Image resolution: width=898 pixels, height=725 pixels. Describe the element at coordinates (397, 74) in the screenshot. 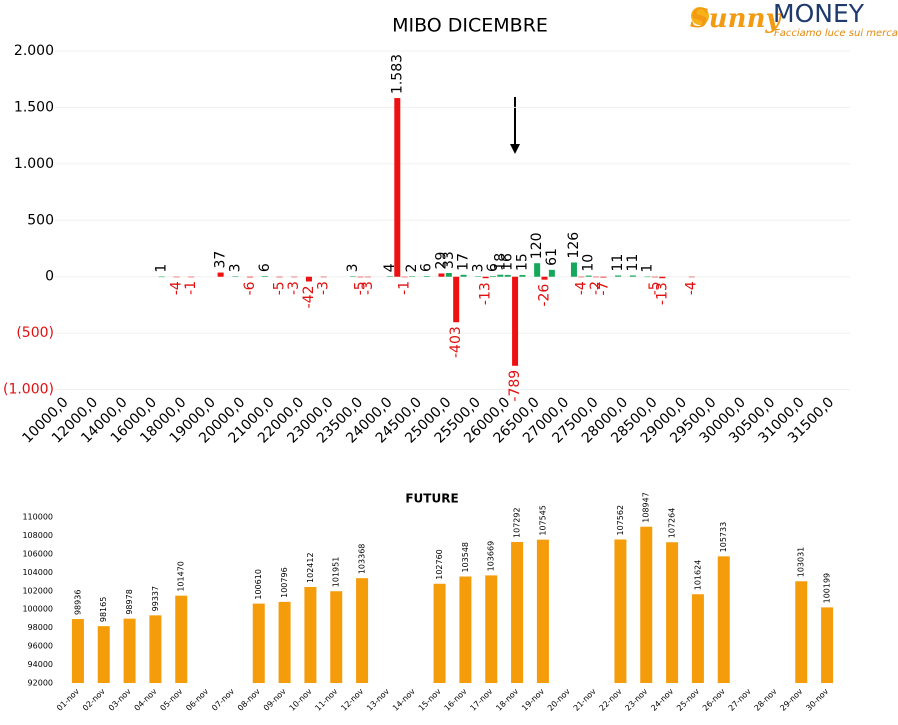

I see `data-label: 1.583` at that location.